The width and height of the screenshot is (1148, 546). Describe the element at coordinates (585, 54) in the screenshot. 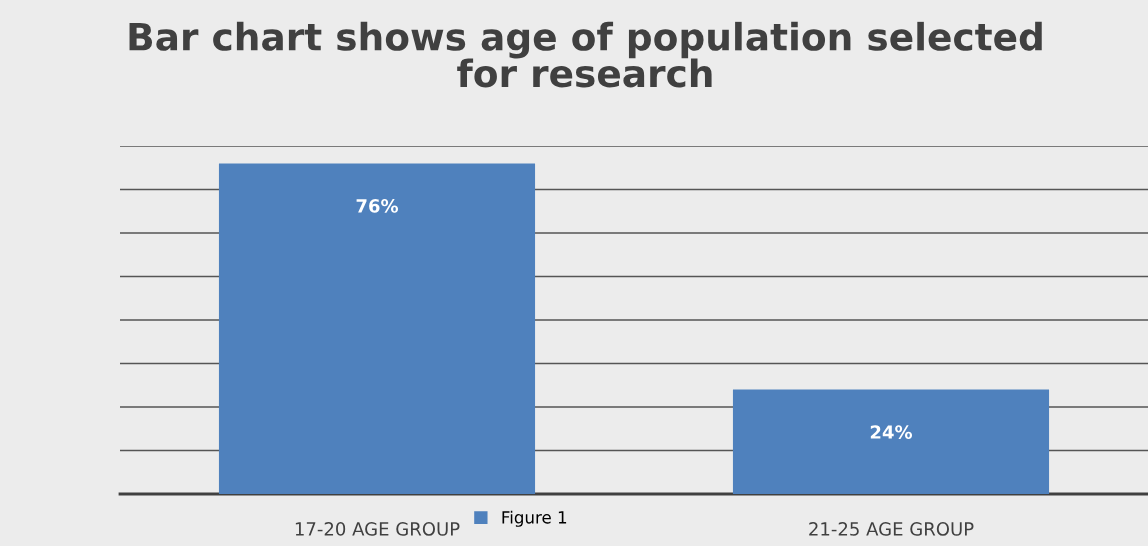

I see `chart-title: Bar chart shows age of population selected for research` at that location.